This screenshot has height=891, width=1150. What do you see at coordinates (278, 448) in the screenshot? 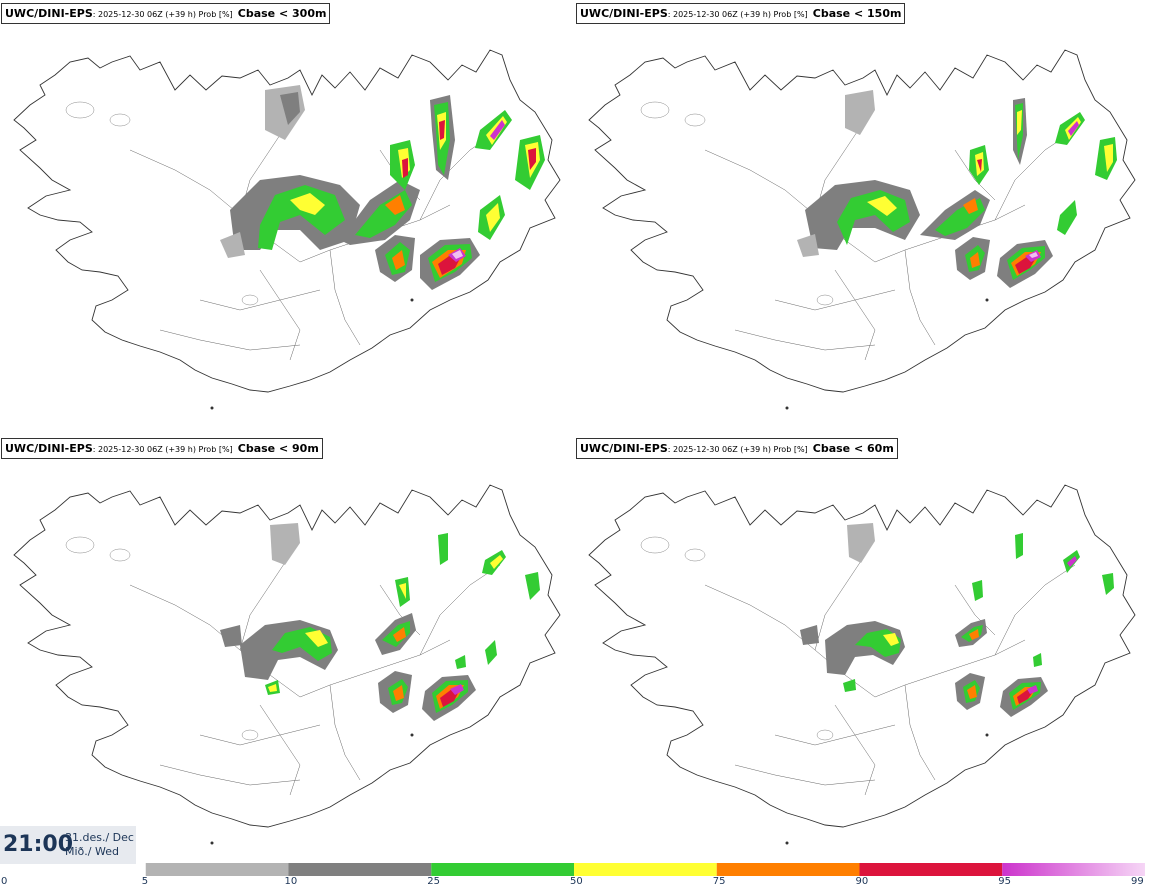
I see `variable-name: Cbase < 90m` at bounding box center [278, 448].